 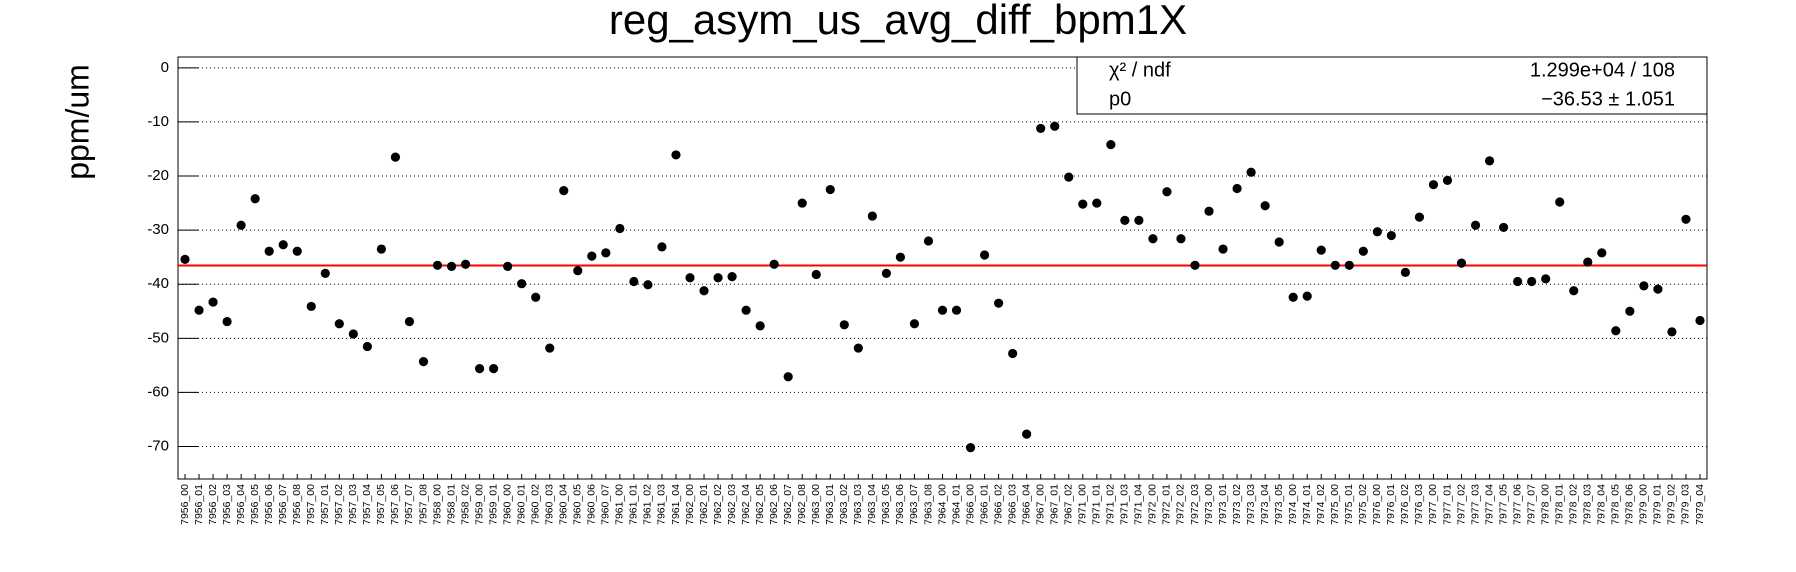 What do you see at coordinates (1447, 504) in the screenshot?
I see `x-tick-label: 7977_01` at bounding box center [1447, 504].